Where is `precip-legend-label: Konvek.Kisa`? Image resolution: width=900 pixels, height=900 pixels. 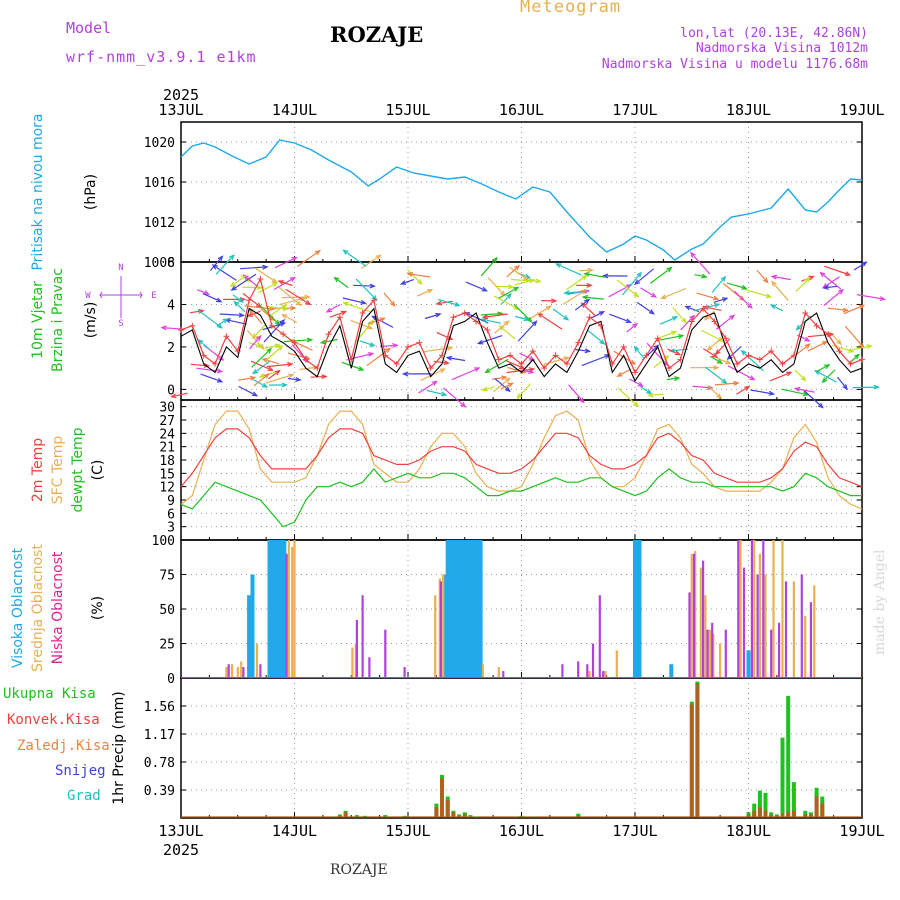 precip-legend-label: Konvek.Kisa is located at coordinates (53, 720).